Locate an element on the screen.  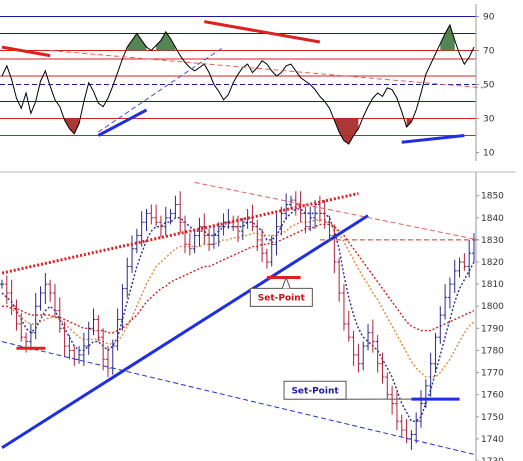
price-tick-label: 1760 is located at coordinates (492, 396).